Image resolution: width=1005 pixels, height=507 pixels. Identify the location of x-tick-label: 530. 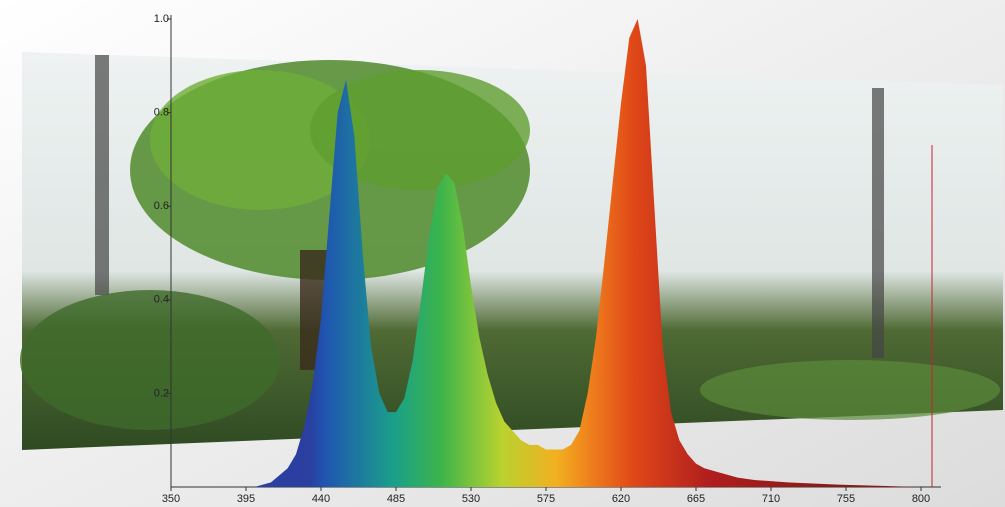
(471, 499).